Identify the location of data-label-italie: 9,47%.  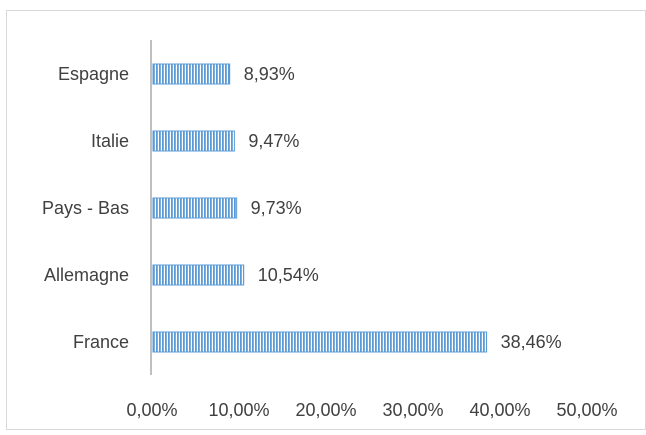
(273, 141).